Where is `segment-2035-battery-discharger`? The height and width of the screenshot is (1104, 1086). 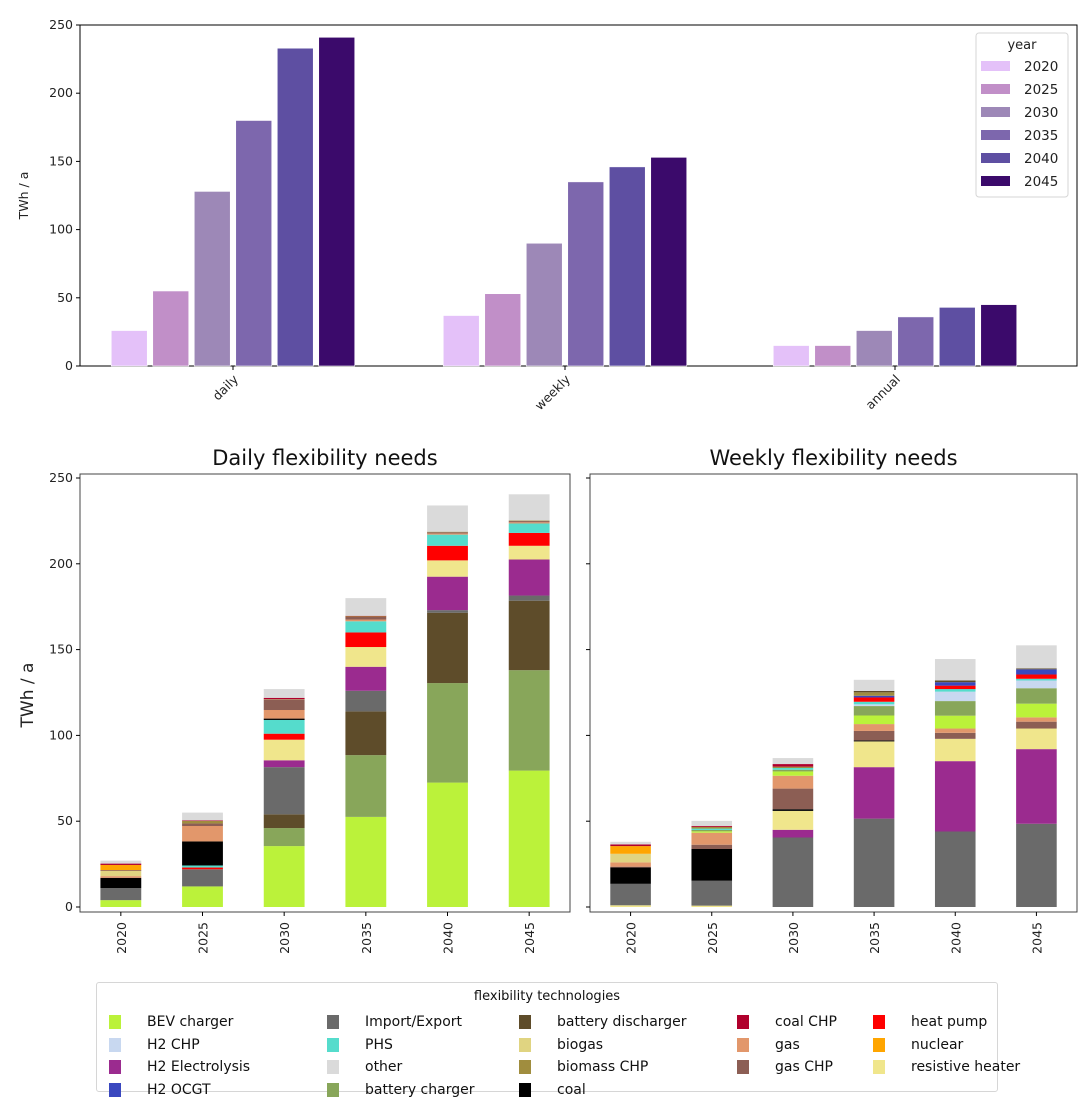 segment-2035-battery-discharger is located at coordinates (366, 733).